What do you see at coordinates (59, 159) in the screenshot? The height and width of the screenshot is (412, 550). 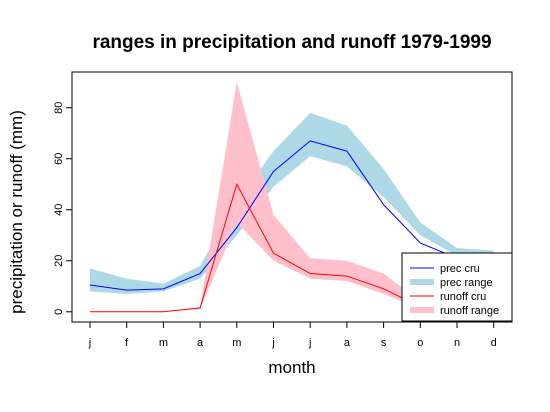 I see `y-tick-label: 60` at bounding box center [59, 159].